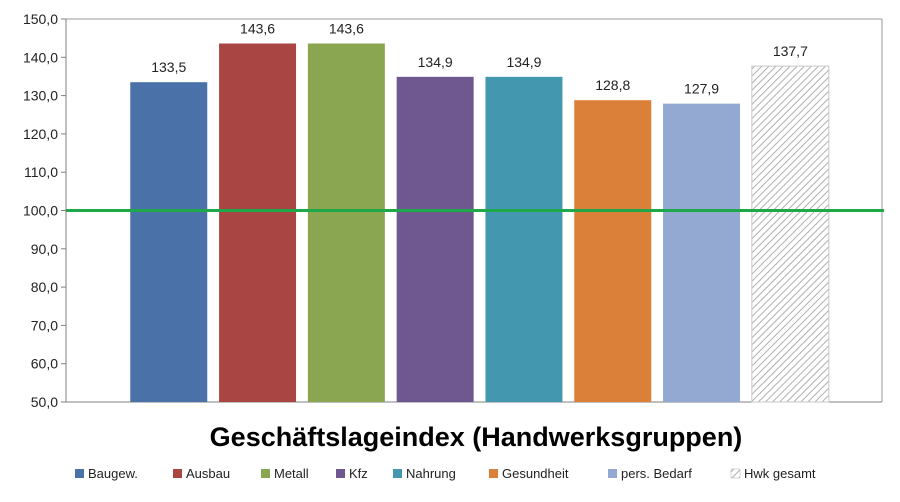 The height and width of the screenshot is (502, 900). Describe the element at coordinates (535, 473) in the screenshot. I see `legend-label: Gesundheit` at that location.